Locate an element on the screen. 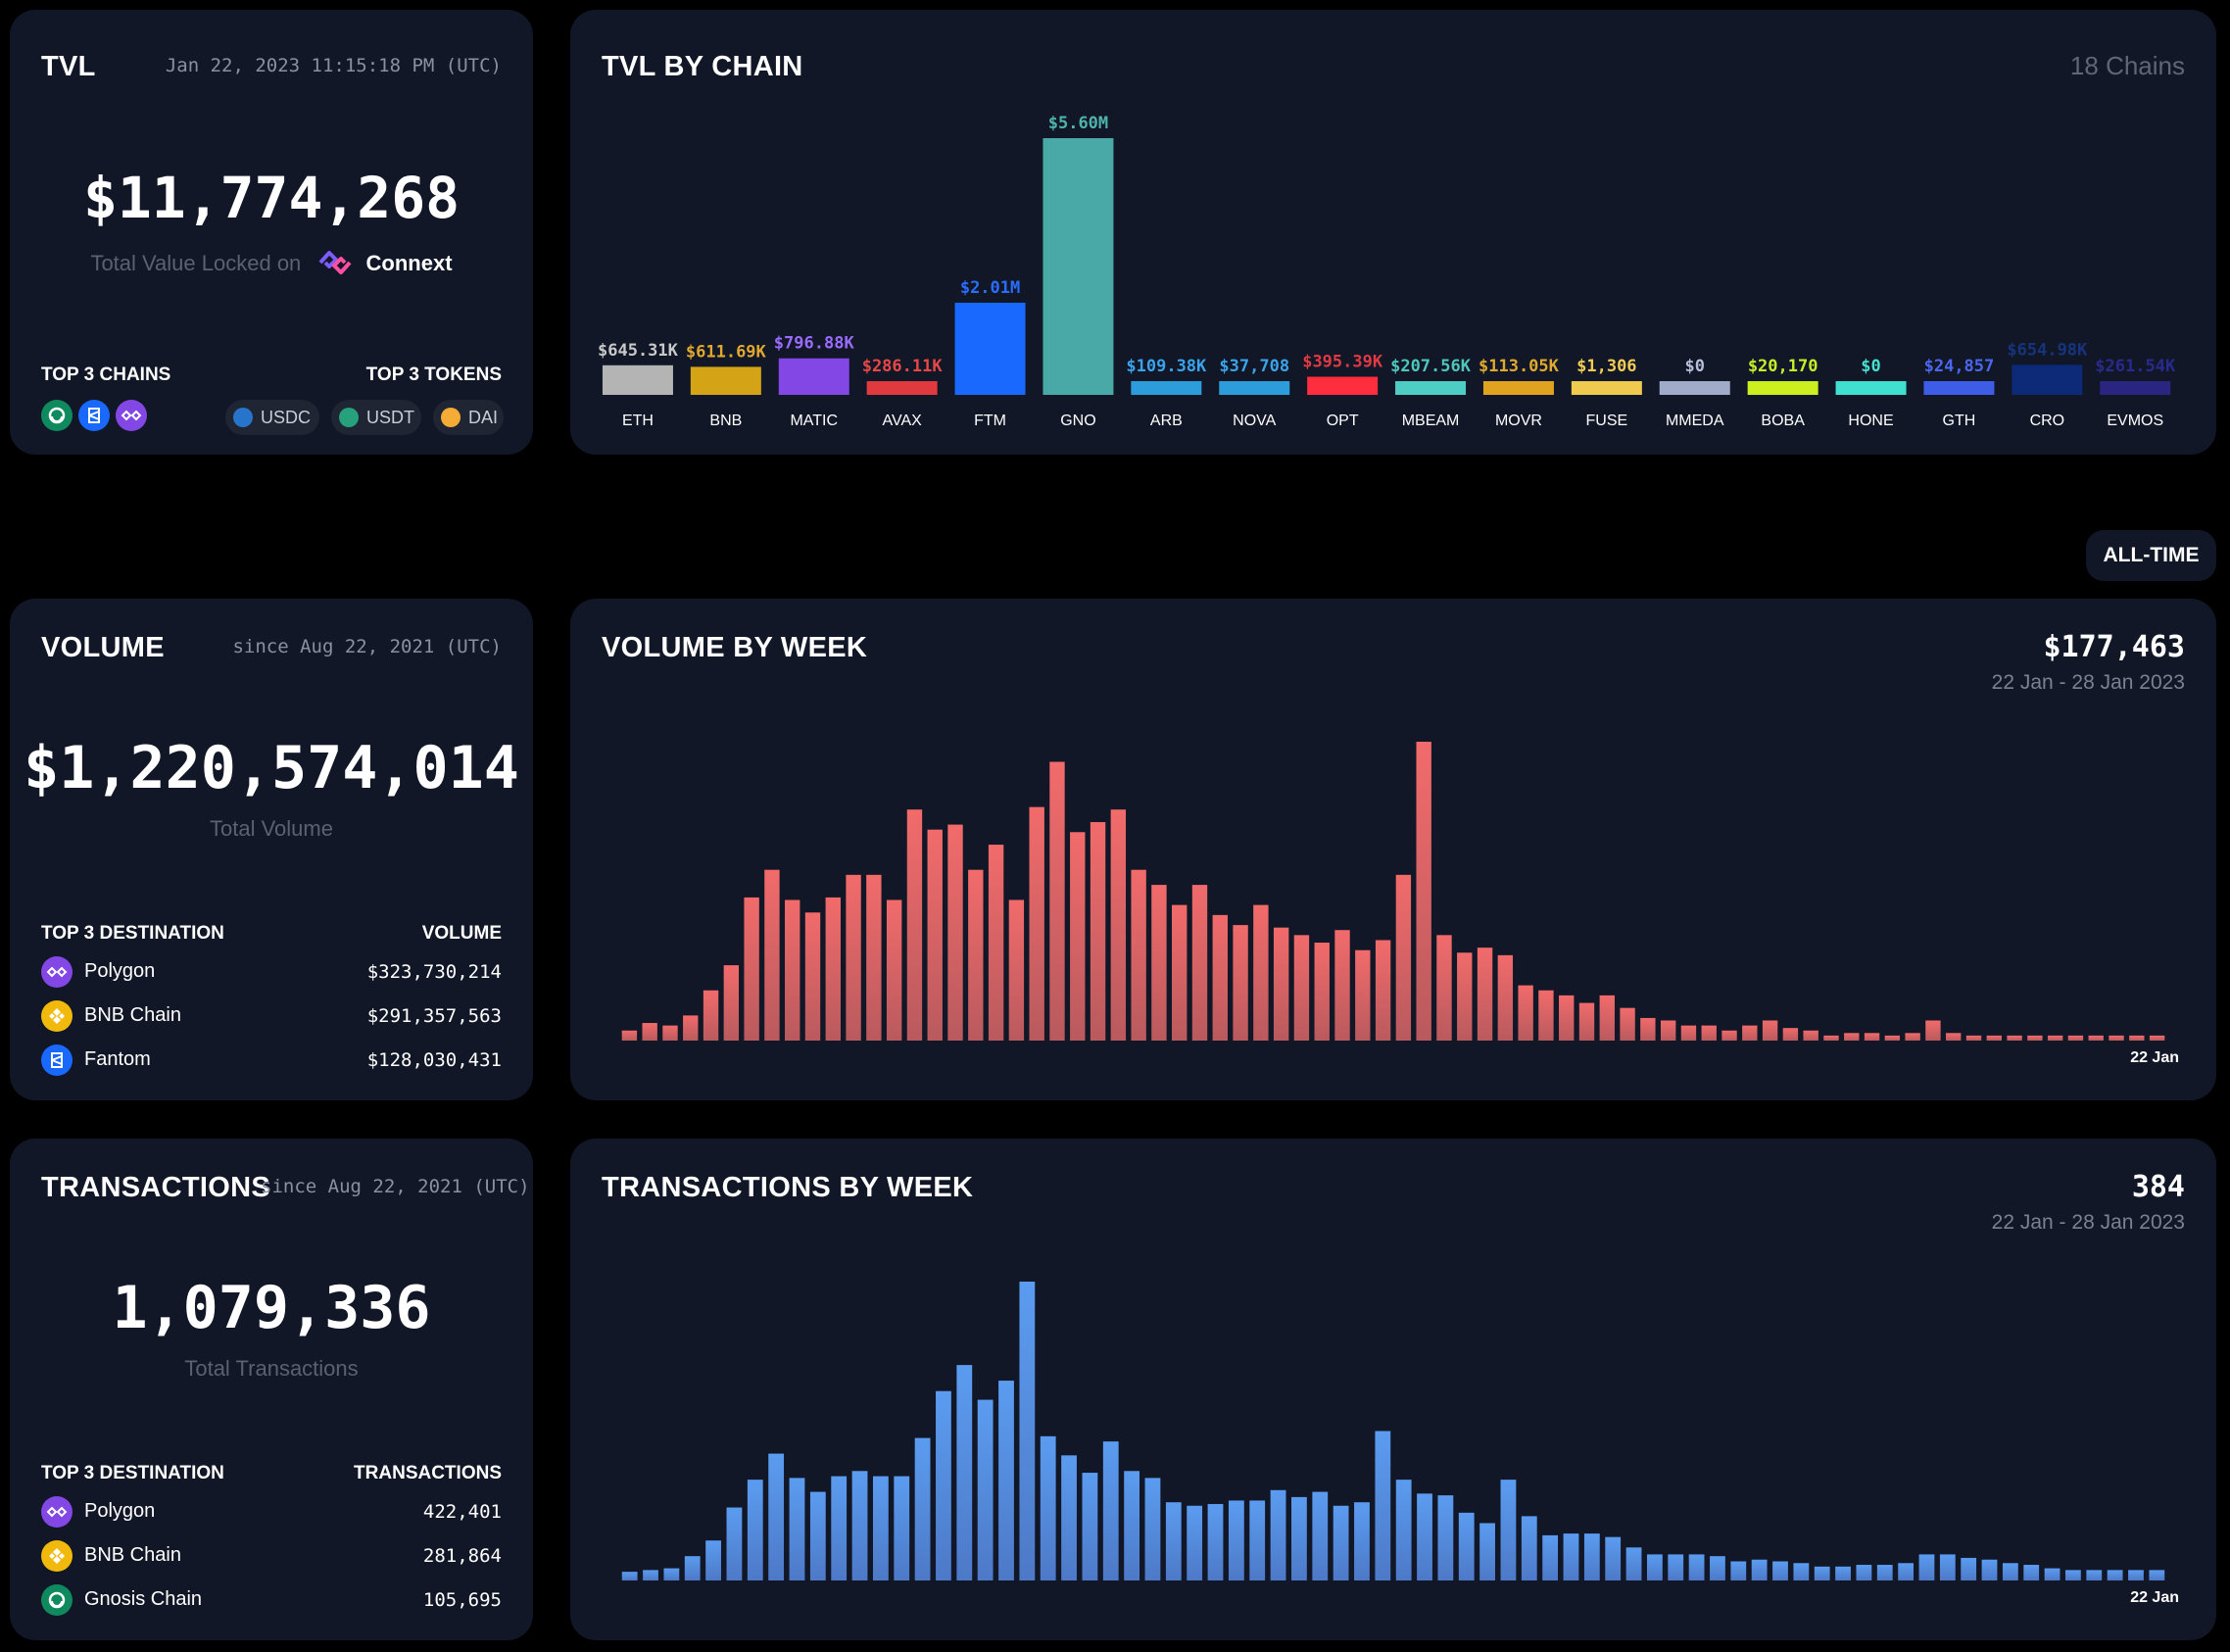  all-time-filter: ALL-TIME is located at coordinates (2151, 555).